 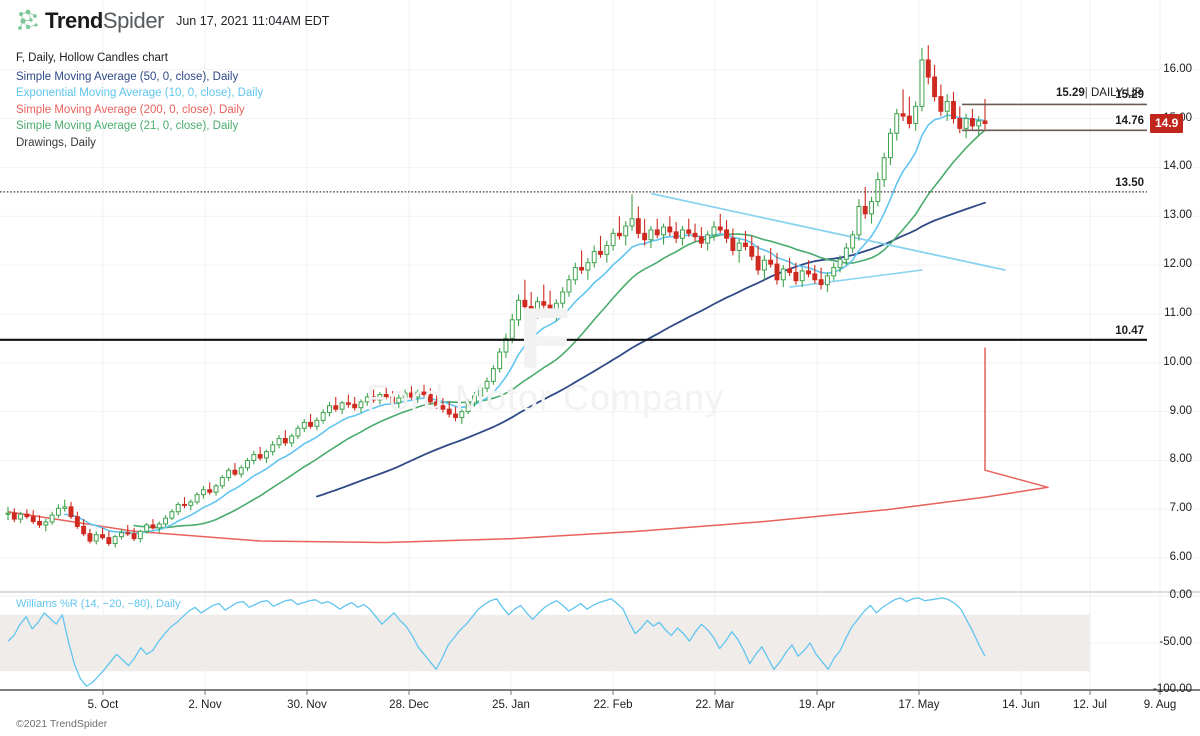 What do you see at coordinates (511, 705) in the screenshot?
I see `date-tick-25--Jan: 25. Jan` at bounding box center [511, 705].